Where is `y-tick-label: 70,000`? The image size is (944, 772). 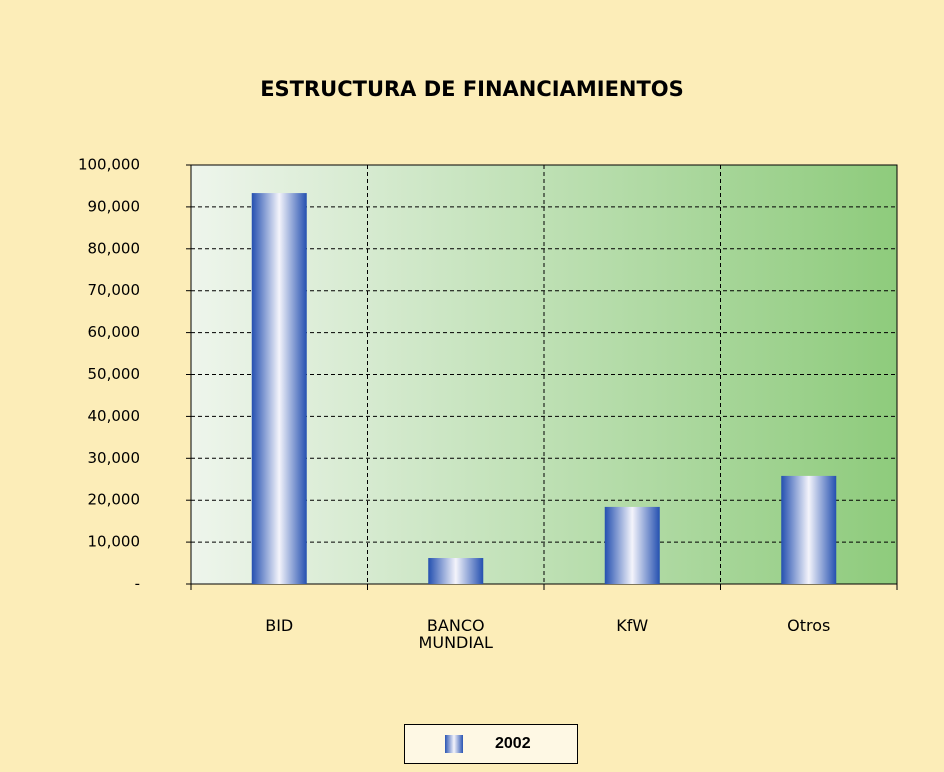 y-tick-label: 70,000 is located at coordinates (114, 290).